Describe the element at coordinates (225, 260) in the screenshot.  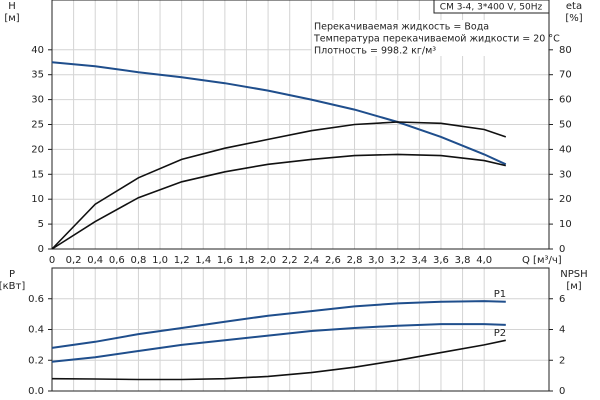
I see `x-tick-label: 1,6` at that location.